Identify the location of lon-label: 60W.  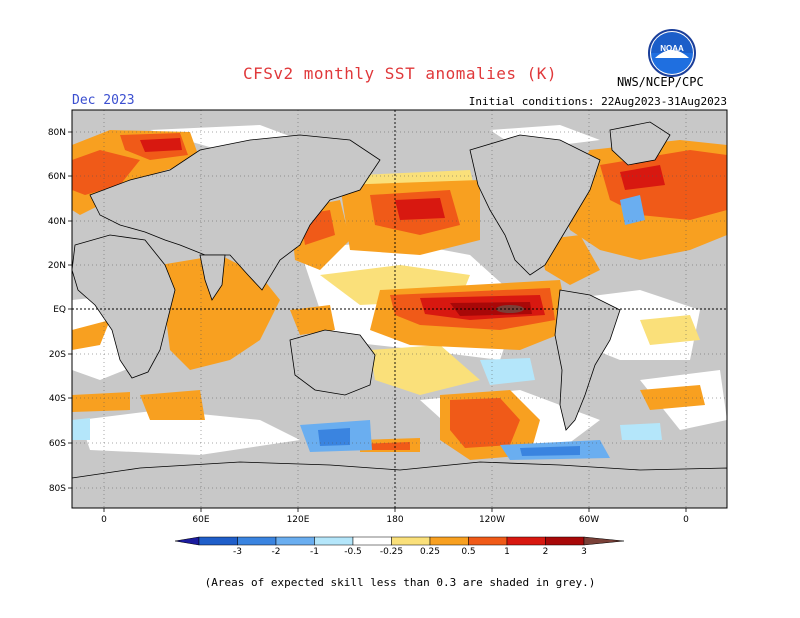
(589, 520).